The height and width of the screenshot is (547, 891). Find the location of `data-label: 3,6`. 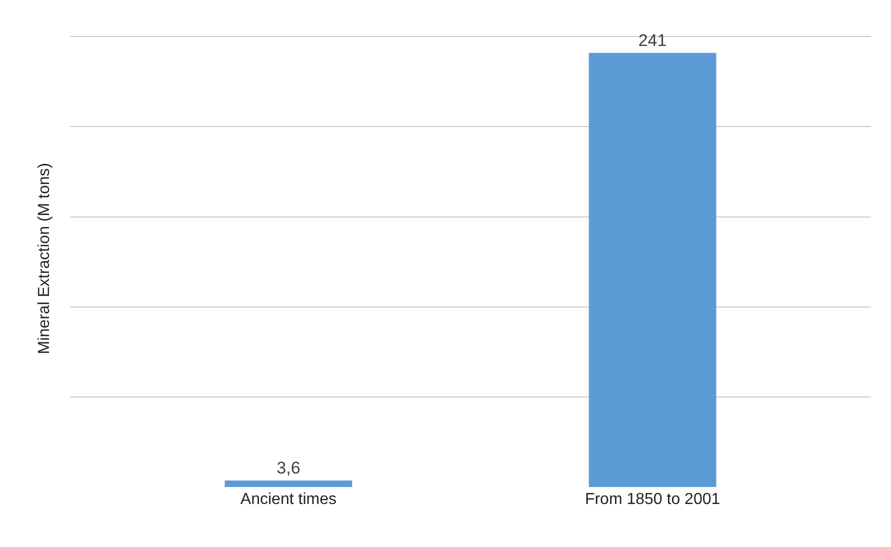

data-label: 3,6 is located at coordinates (288, 468).